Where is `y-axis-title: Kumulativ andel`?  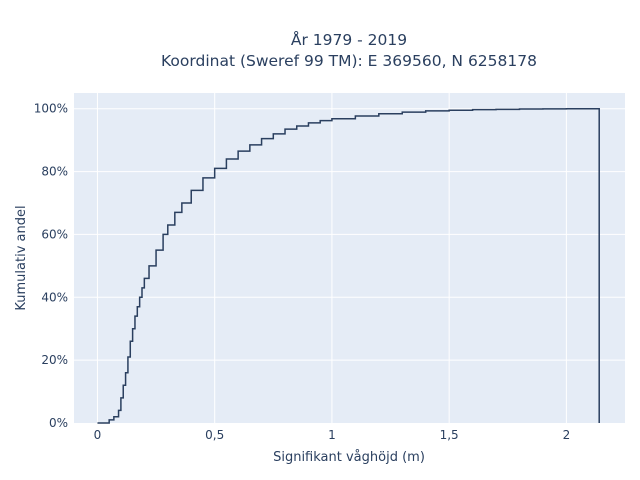
y-axis-title: Kumulativ andel is located at coordinates (21, 257).